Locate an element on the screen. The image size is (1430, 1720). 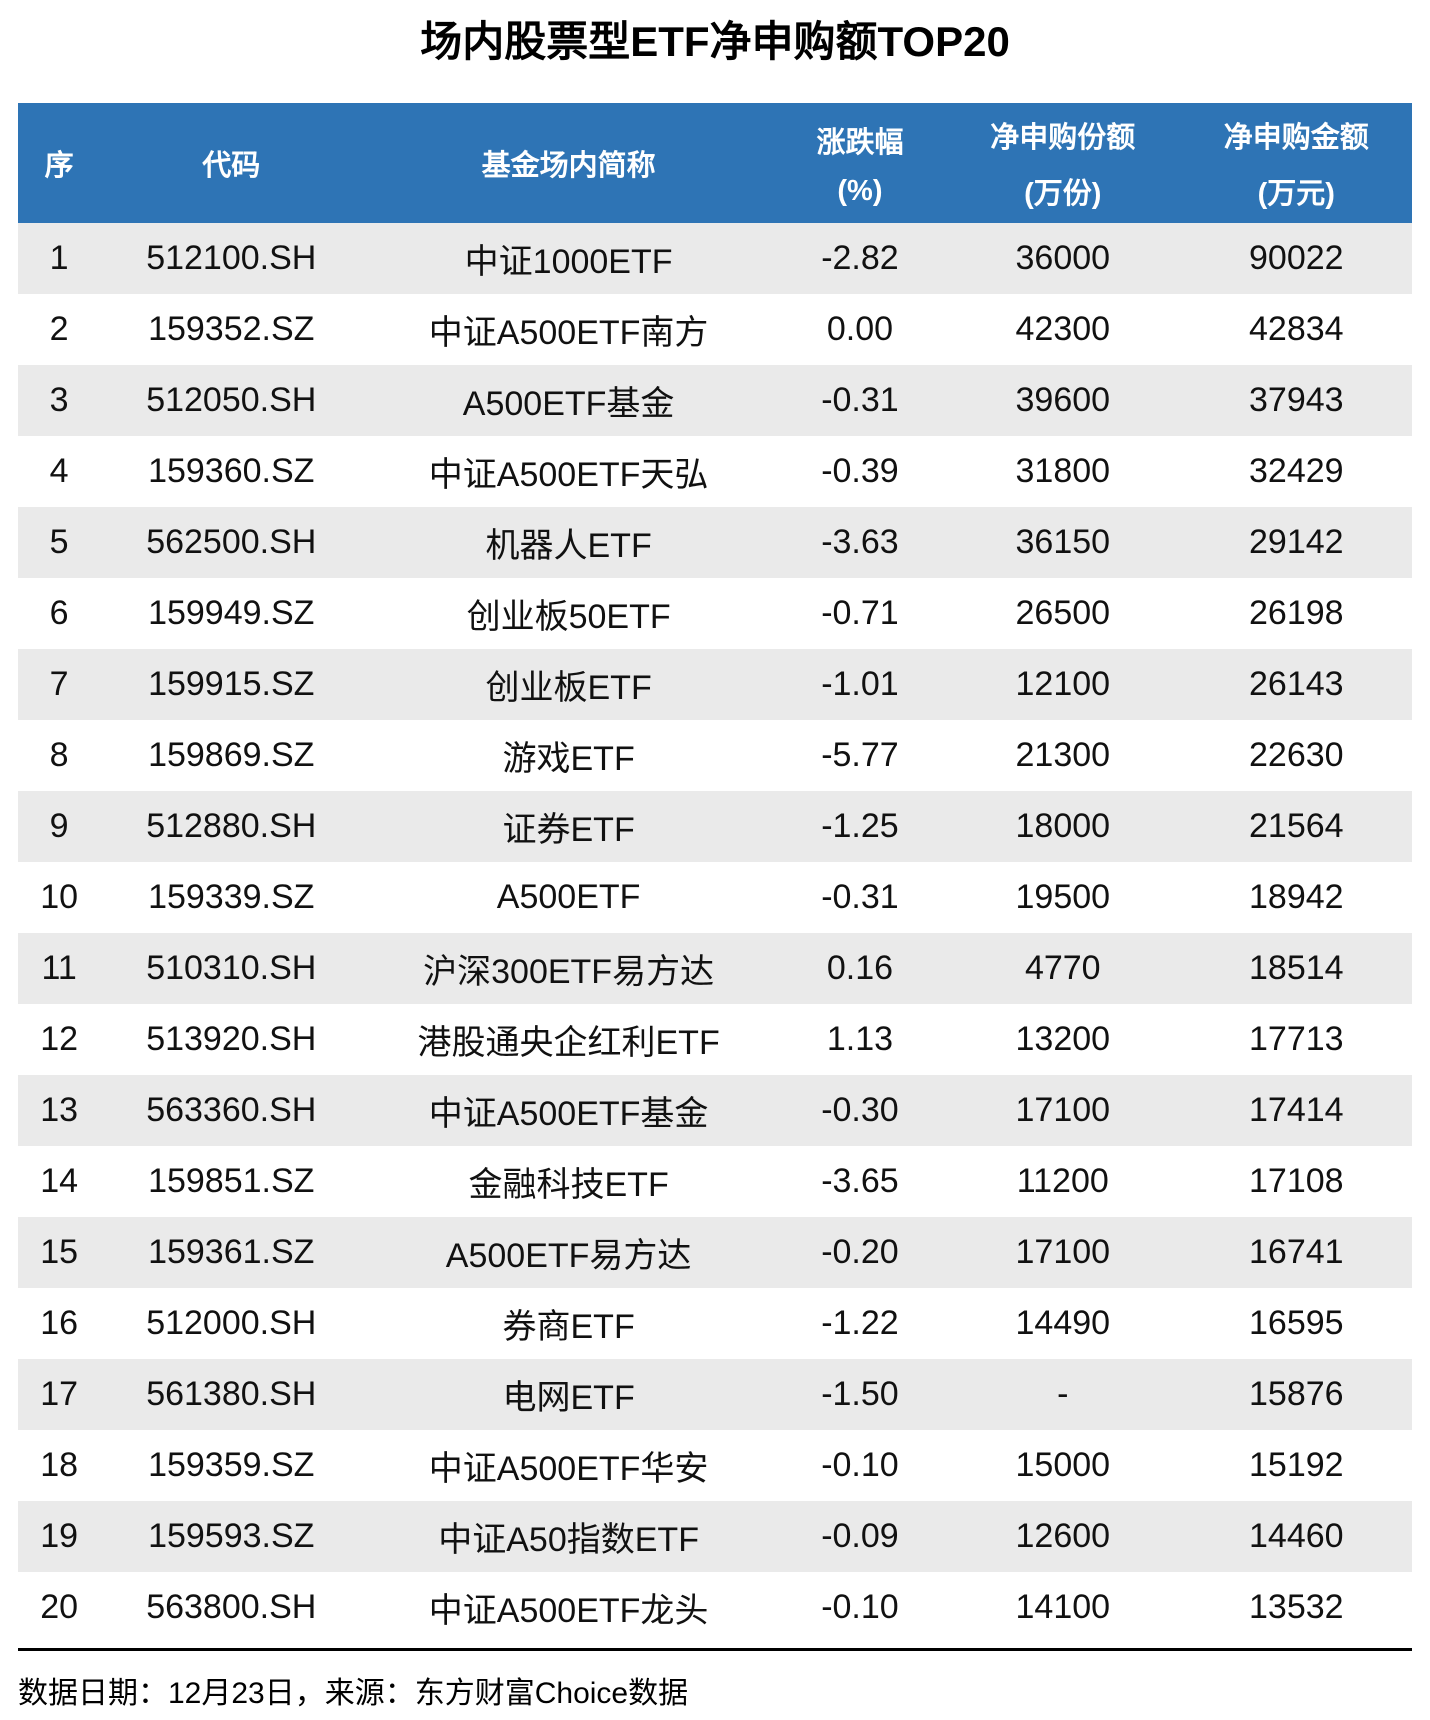
cell-net-shares: 14490 is located at coordinates (1063, 1323).